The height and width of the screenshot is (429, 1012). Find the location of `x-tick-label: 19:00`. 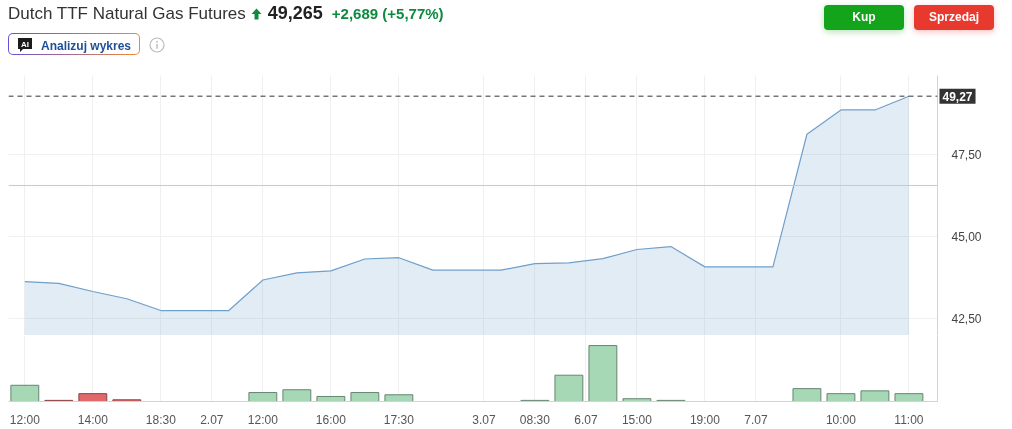

x-tick-label: 19:00 is located at coordinates (705, 419).